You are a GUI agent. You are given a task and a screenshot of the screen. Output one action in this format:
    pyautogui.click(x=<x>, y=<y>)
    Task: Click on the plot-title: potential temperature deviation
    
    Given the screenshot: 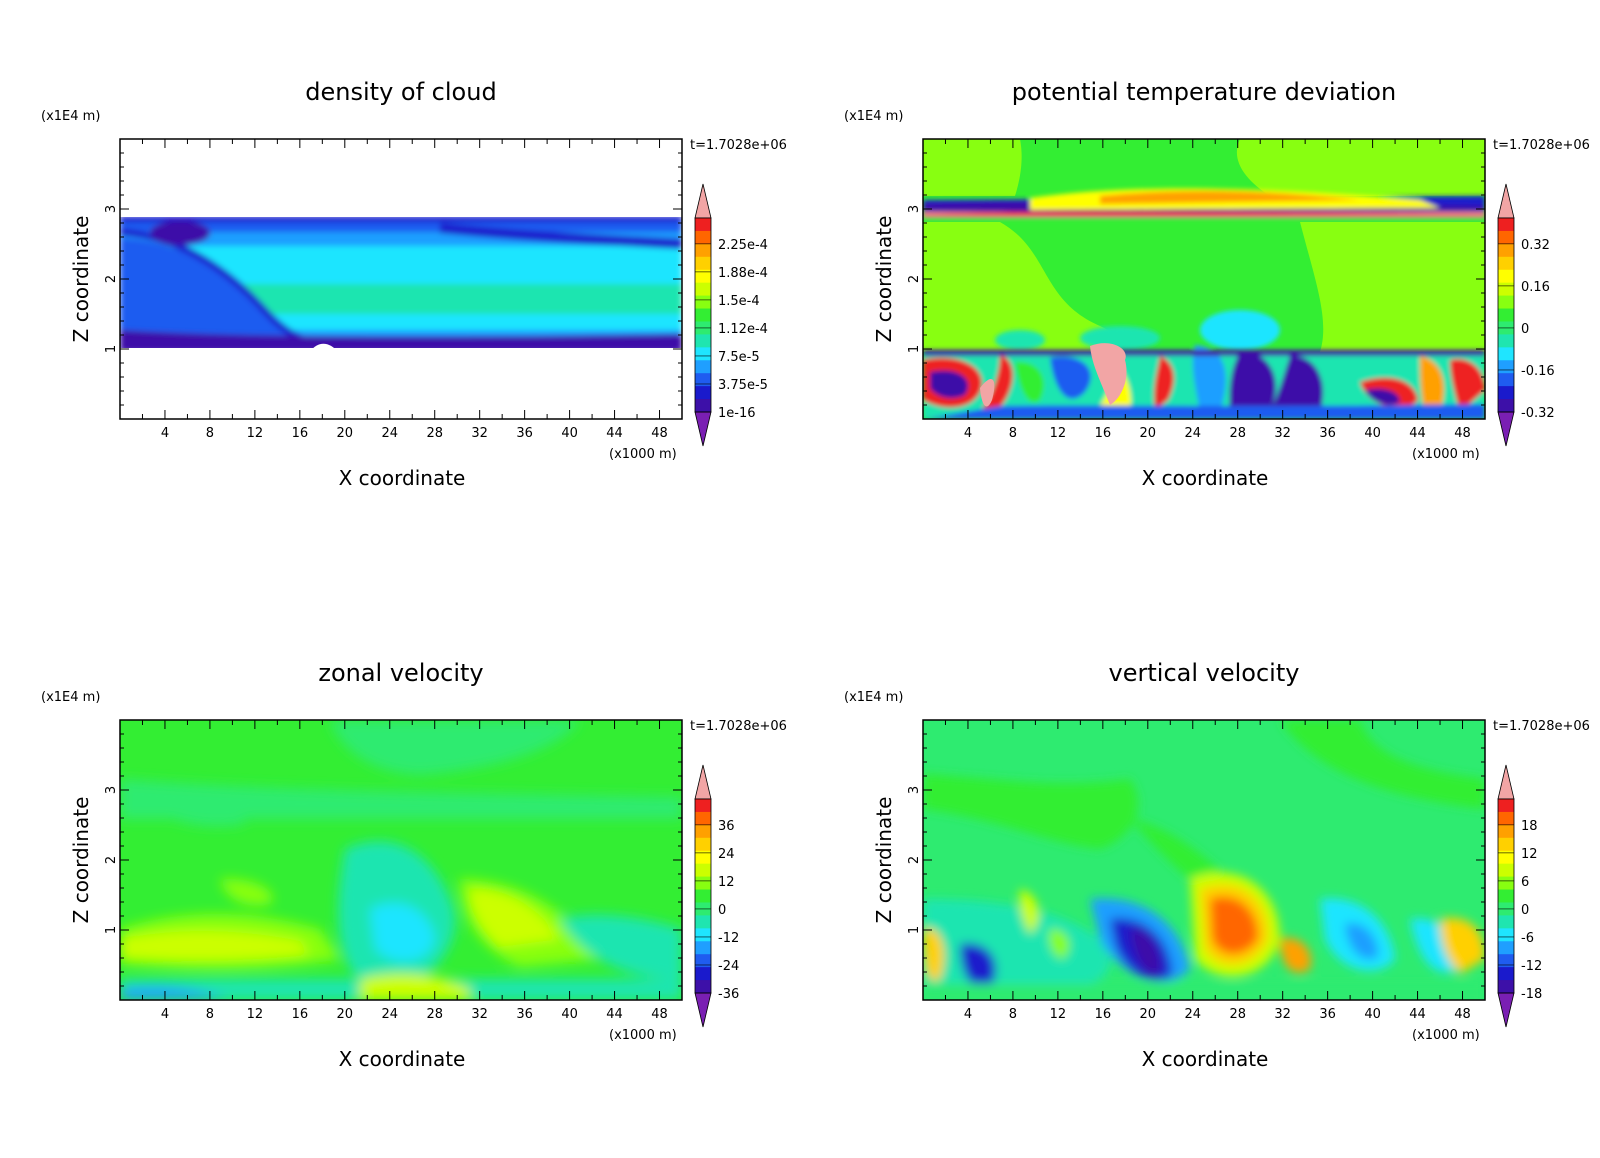 What is the action you would take?
    pyautogui.click(x=1204, y=92)
    